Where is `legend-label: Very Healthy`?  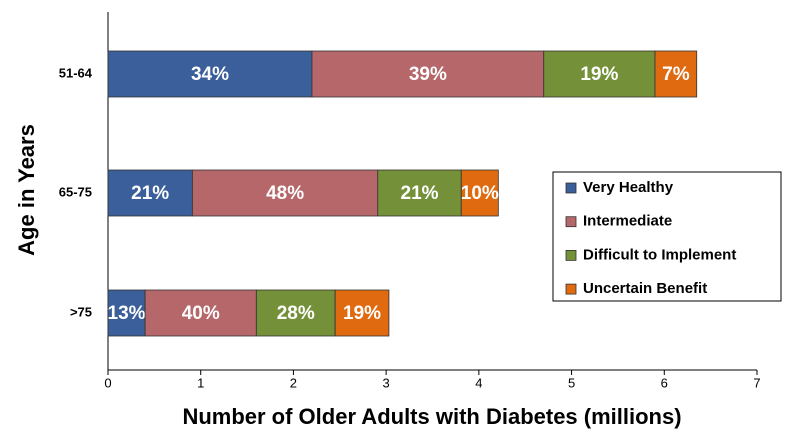
legend-label: Very Healthy is located at coordinates (628, 187).